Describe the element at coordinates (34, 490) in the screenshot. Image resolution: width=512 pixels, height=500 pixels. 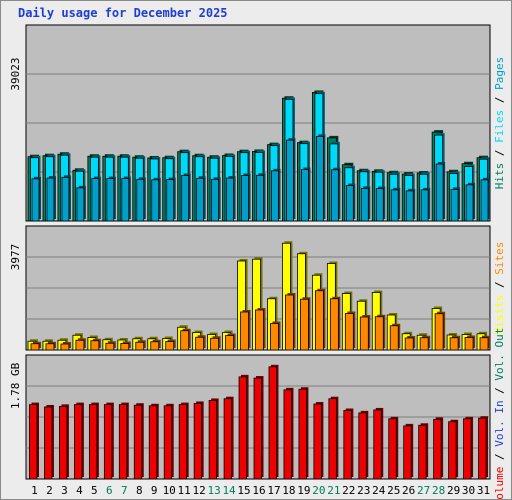
I see `day-label: 1` at that location.